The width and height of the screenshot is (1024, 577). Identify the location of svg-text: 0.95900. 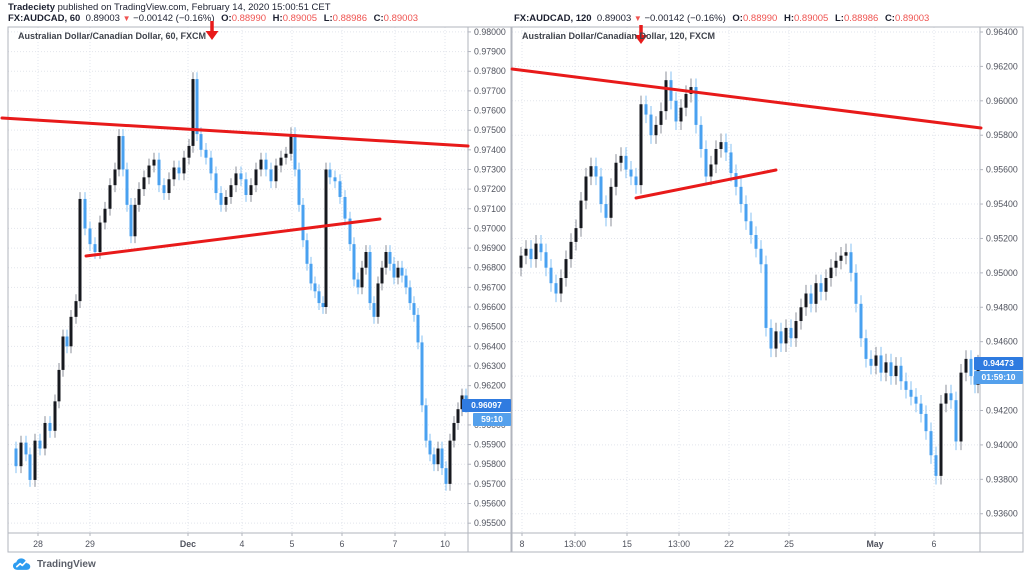
(490, 445).